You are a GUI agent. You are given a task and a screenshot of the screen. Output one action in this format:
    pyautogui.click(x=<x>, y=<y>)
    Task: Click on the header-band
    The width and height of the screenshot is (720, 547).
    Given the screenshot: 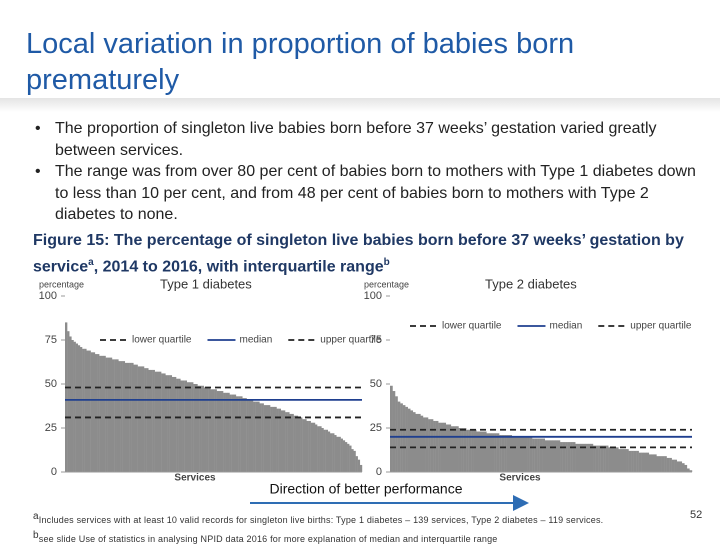 What is the action you would take?
    pyautogui.click(x=360, y=105)
    